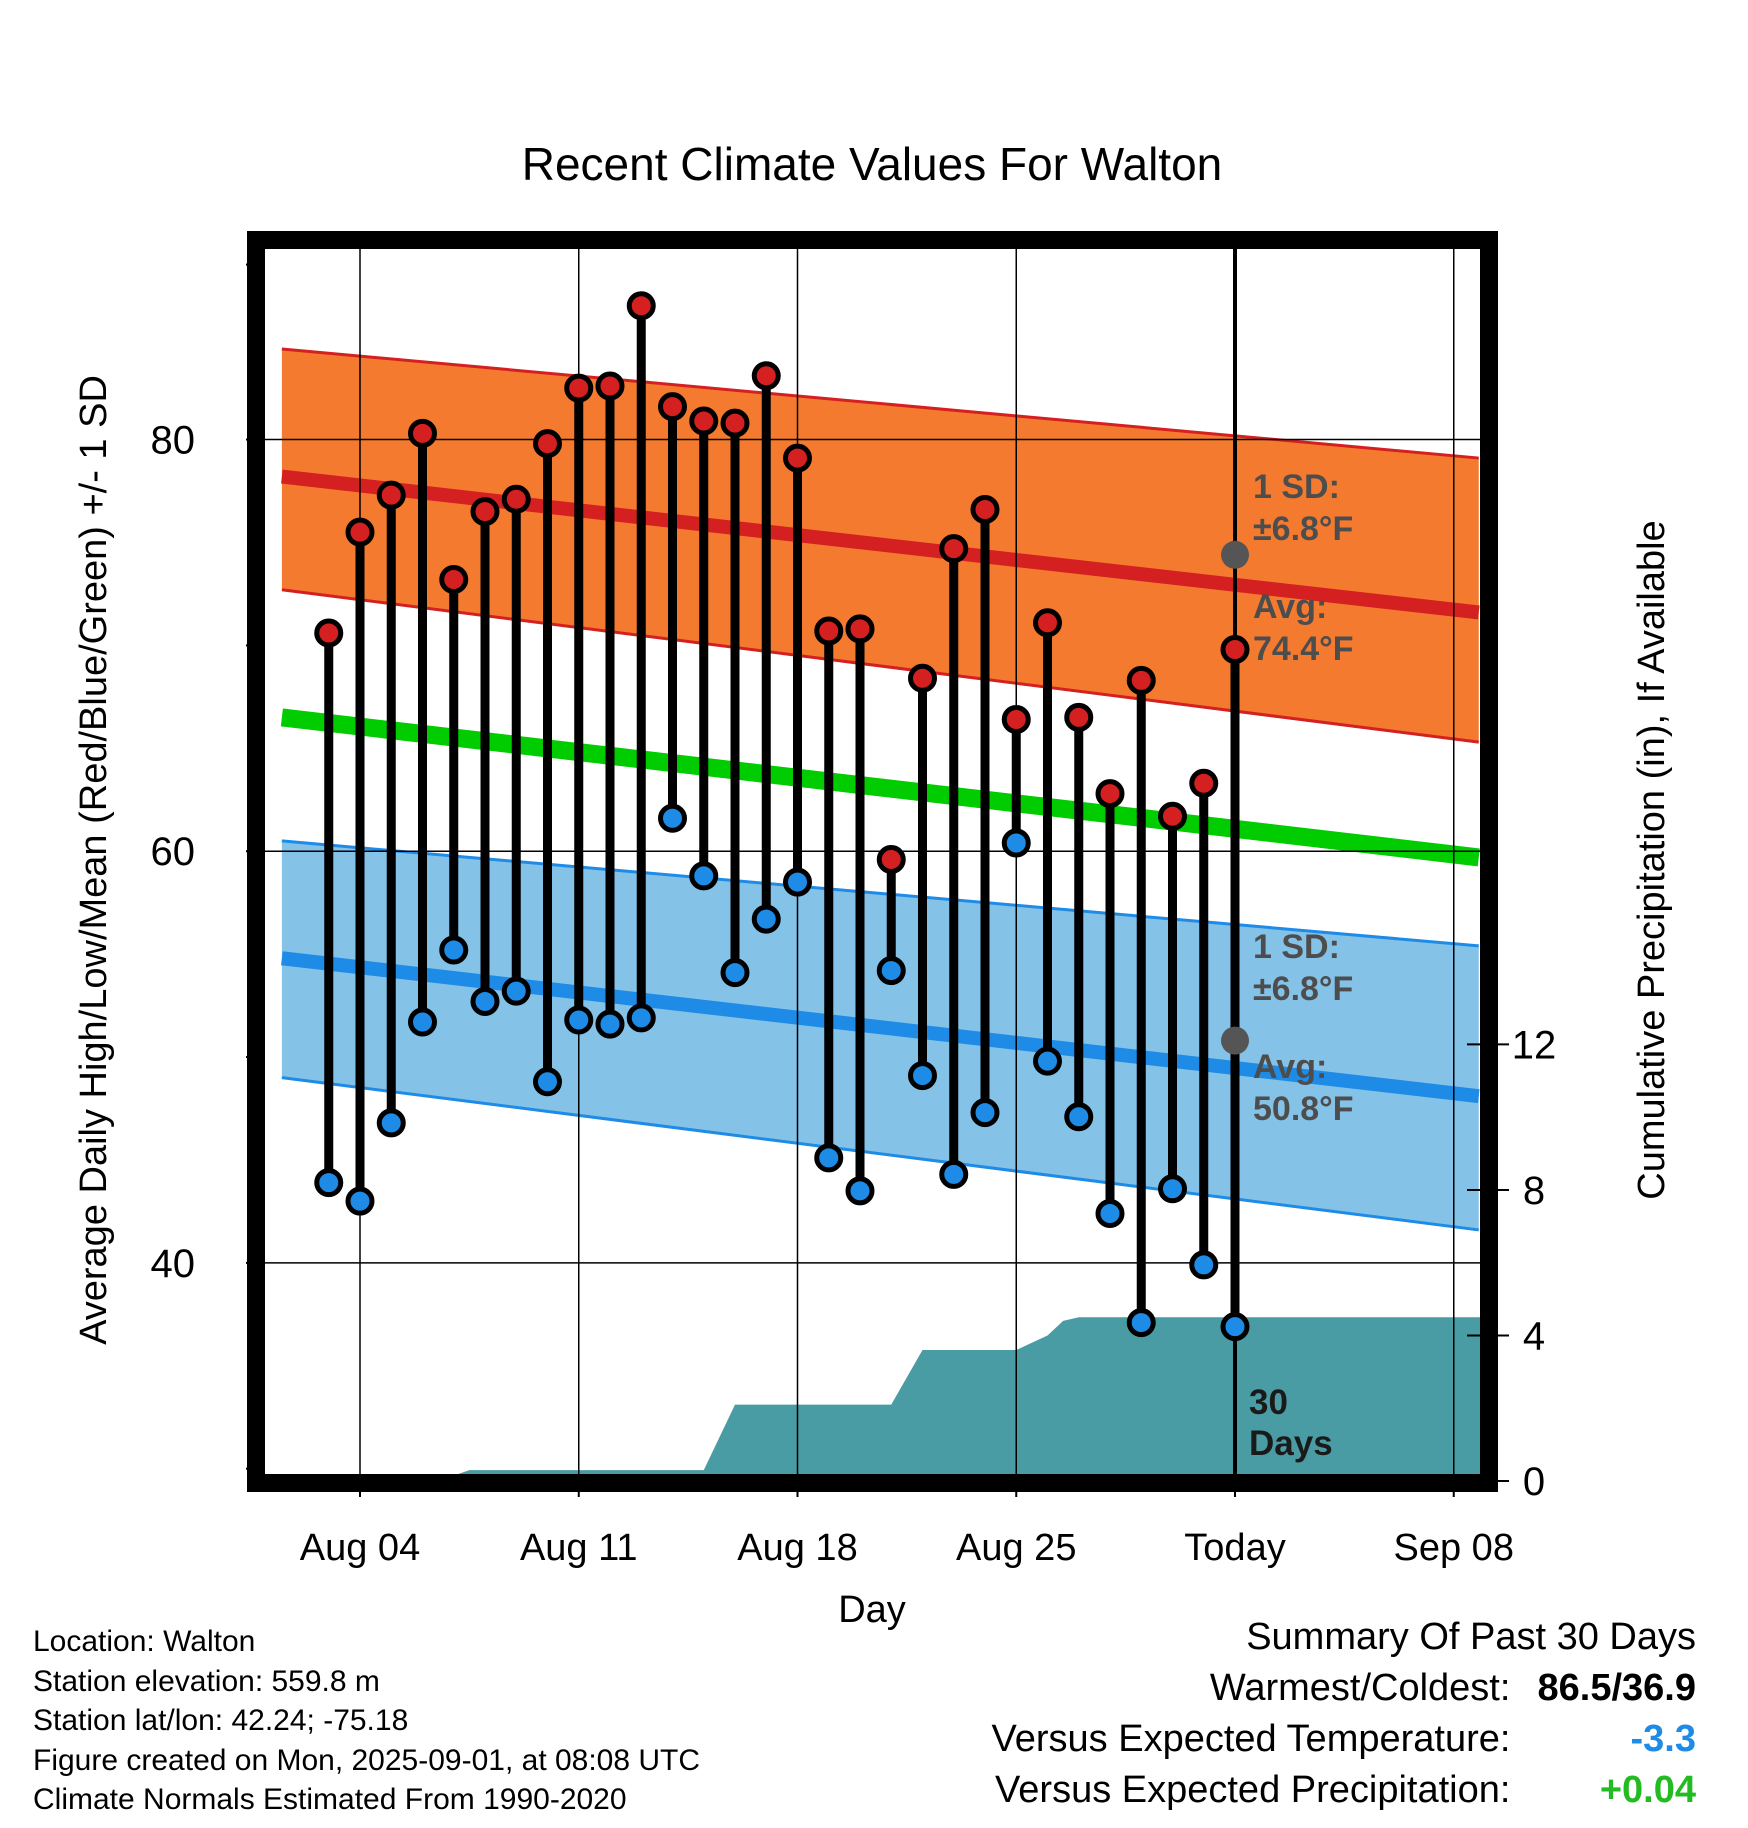  What do you see at coordinates (872, 1610) in the screenshot?
I see `x-axis-label: Day` at bounding box center [872, 1610].